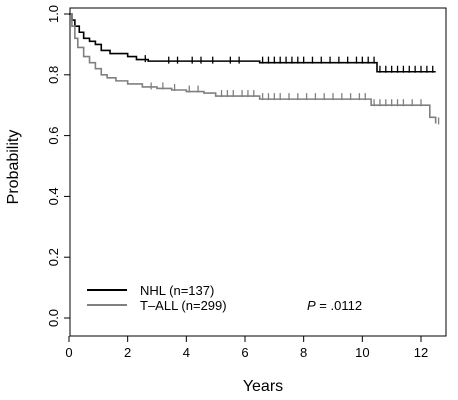 The height and width of the screenshot is (400, 458). What do you see at coordinates (53, 318) in the screenshot?
I see `y-tick-label: 0.0` at bounding box center [53, 318].